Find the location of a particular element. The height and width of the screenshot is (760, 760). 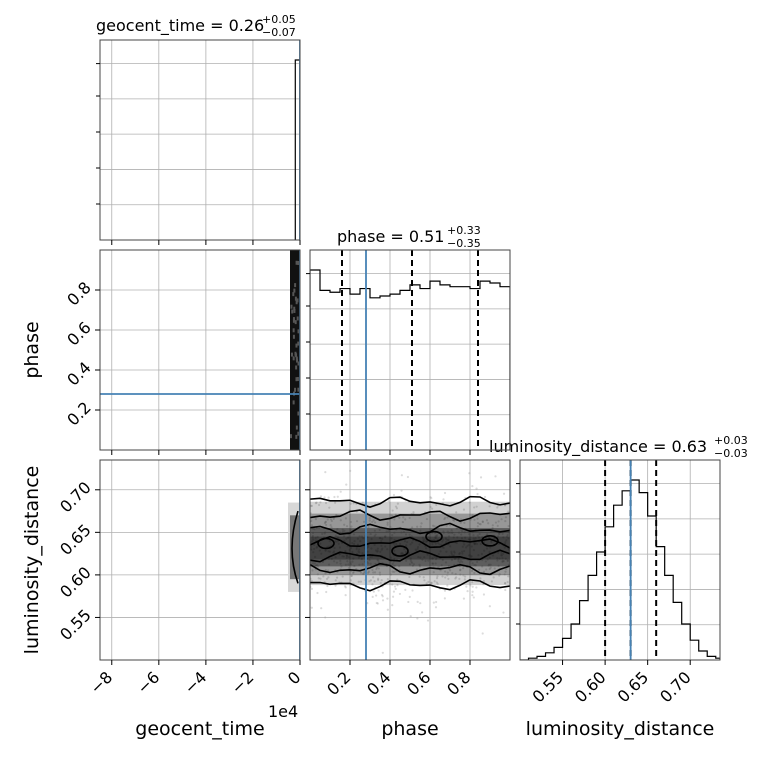

ytick-label-phase-2: 0.6 is located at coordinates (78, 333).